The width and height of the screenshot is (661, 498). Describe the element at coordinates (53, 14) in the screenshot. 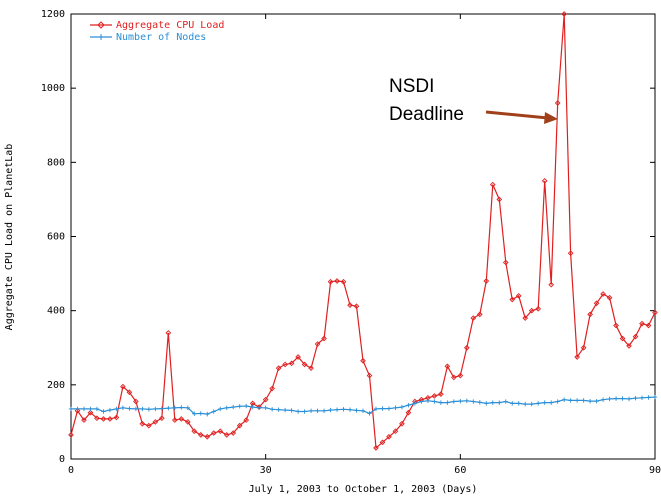

I see `y-tick-label: 1200` at that location.